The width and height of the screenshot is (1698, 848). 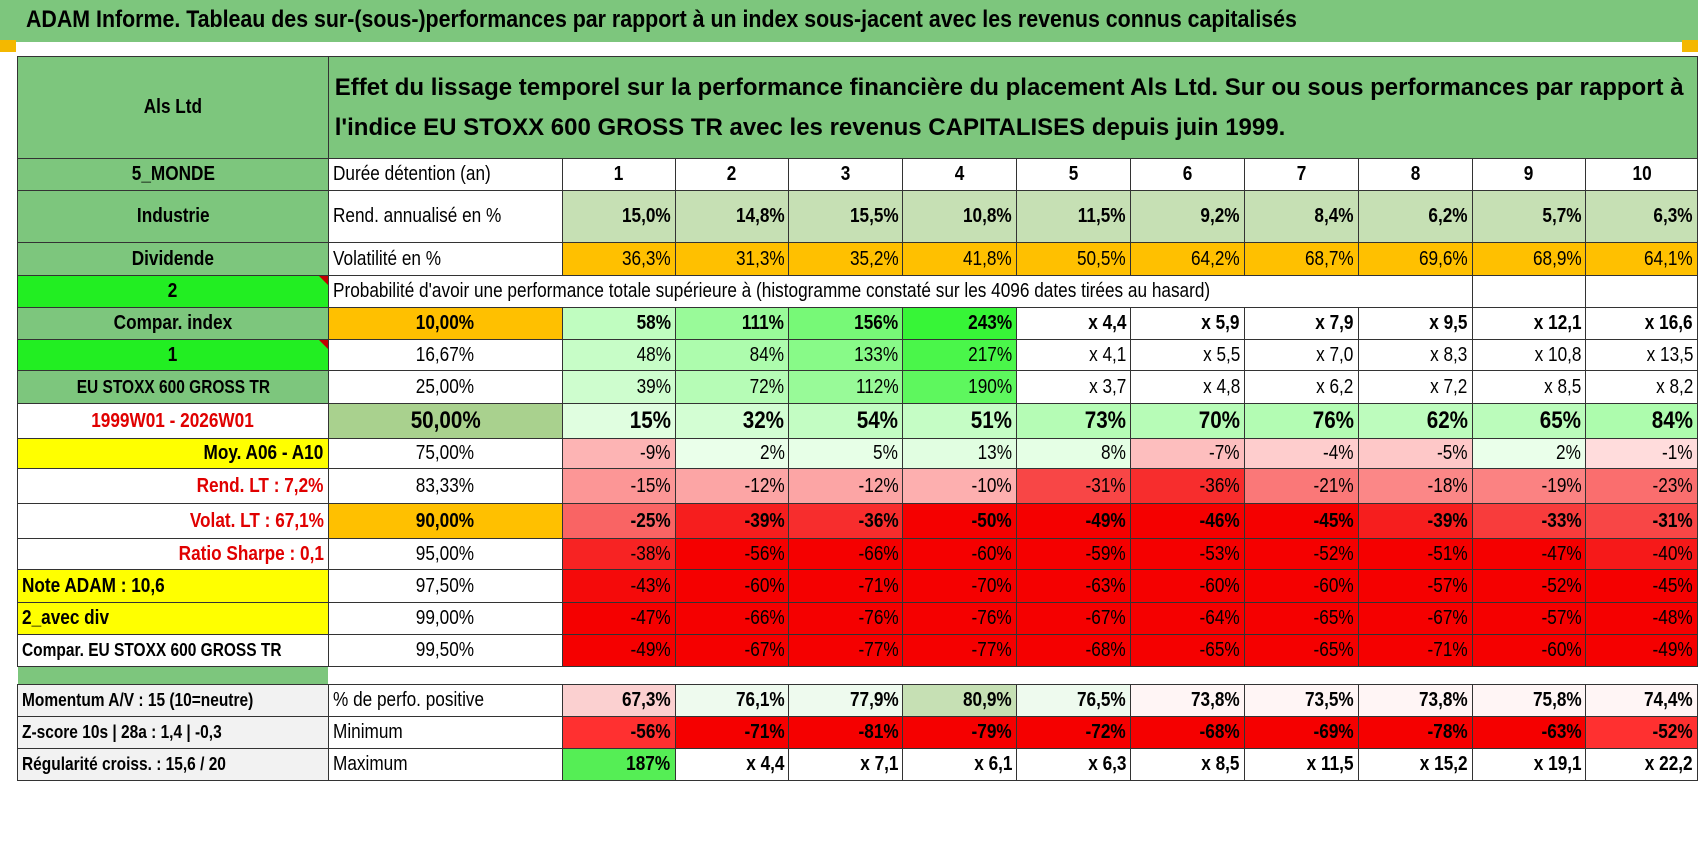 What do you see at coordinates (1557, 258) in the screenshot?
I see `vol-cell-text: 68,9%` at bounding box center [1557, 258].